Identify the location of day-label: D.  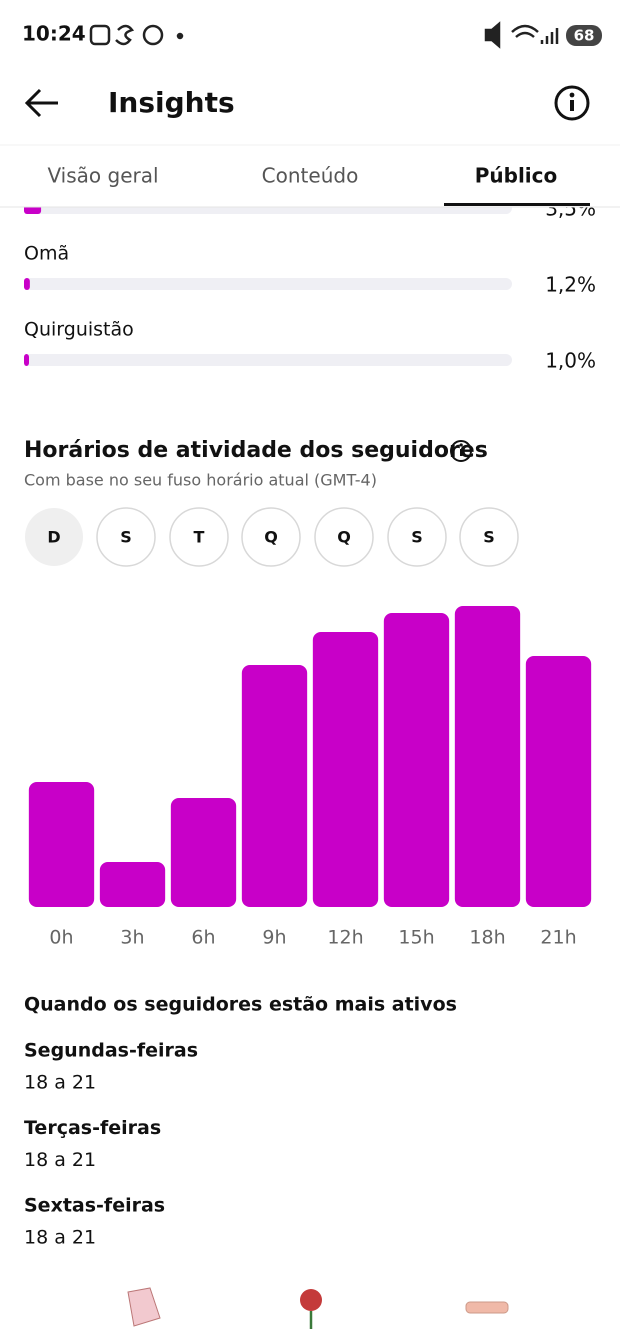
(53, 537).